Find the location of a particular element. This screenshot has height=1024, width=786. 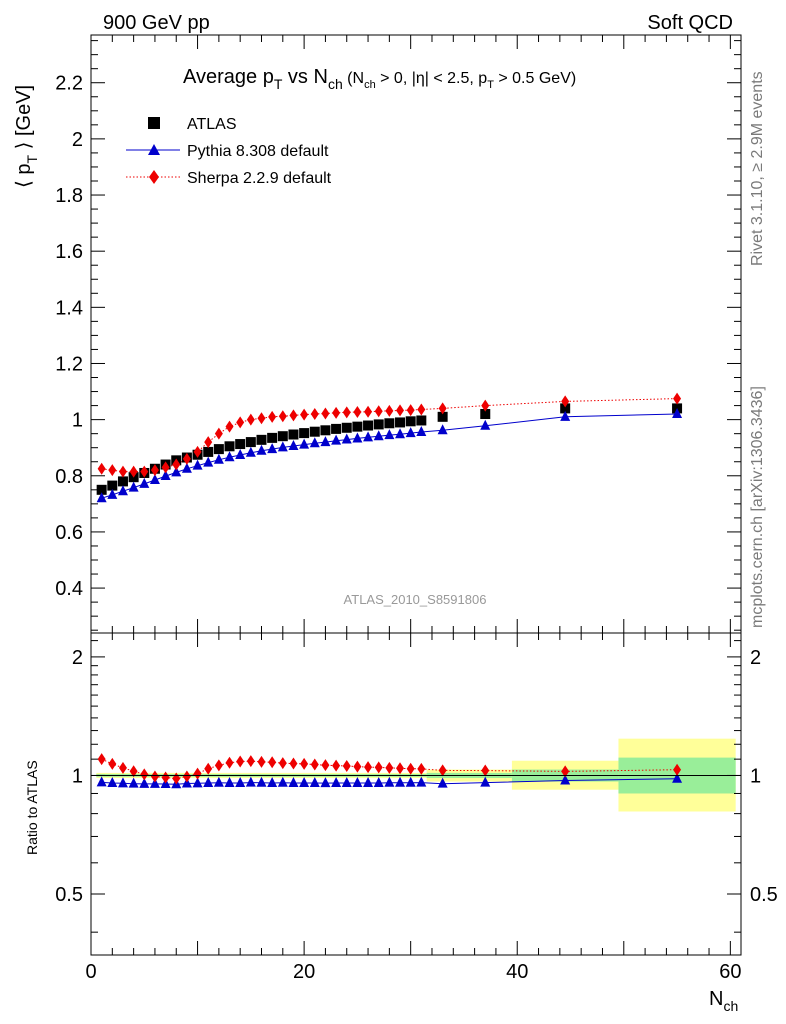

ratio-y-tick-label-right: 2 is located at coordinates (755, 658).